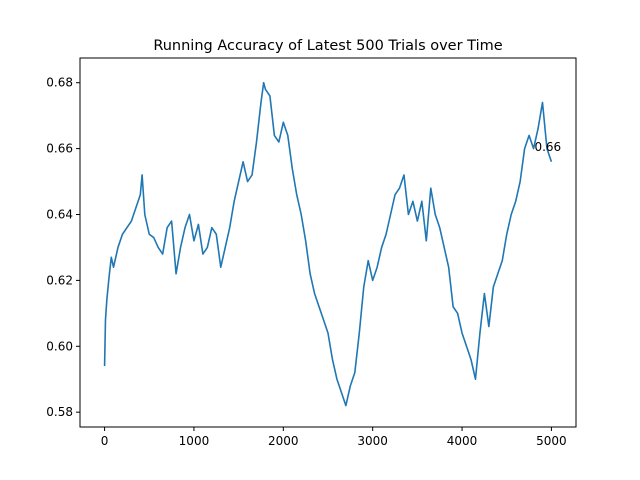  What do you see at coordinates (551, 441) in the screenshot?
I see `x-tick-label: 5000` at bounding box center [551, 441].